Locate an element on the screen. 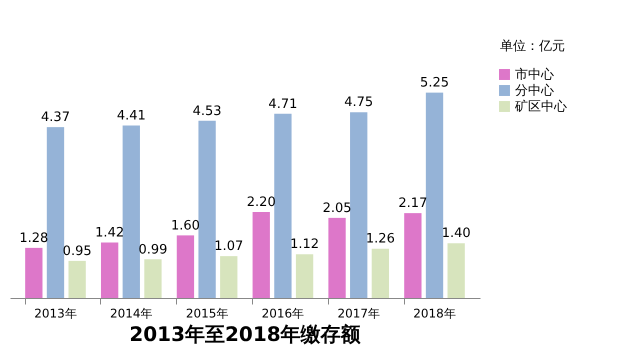  data-label: 2.17 is located at coordinates (413, 204).